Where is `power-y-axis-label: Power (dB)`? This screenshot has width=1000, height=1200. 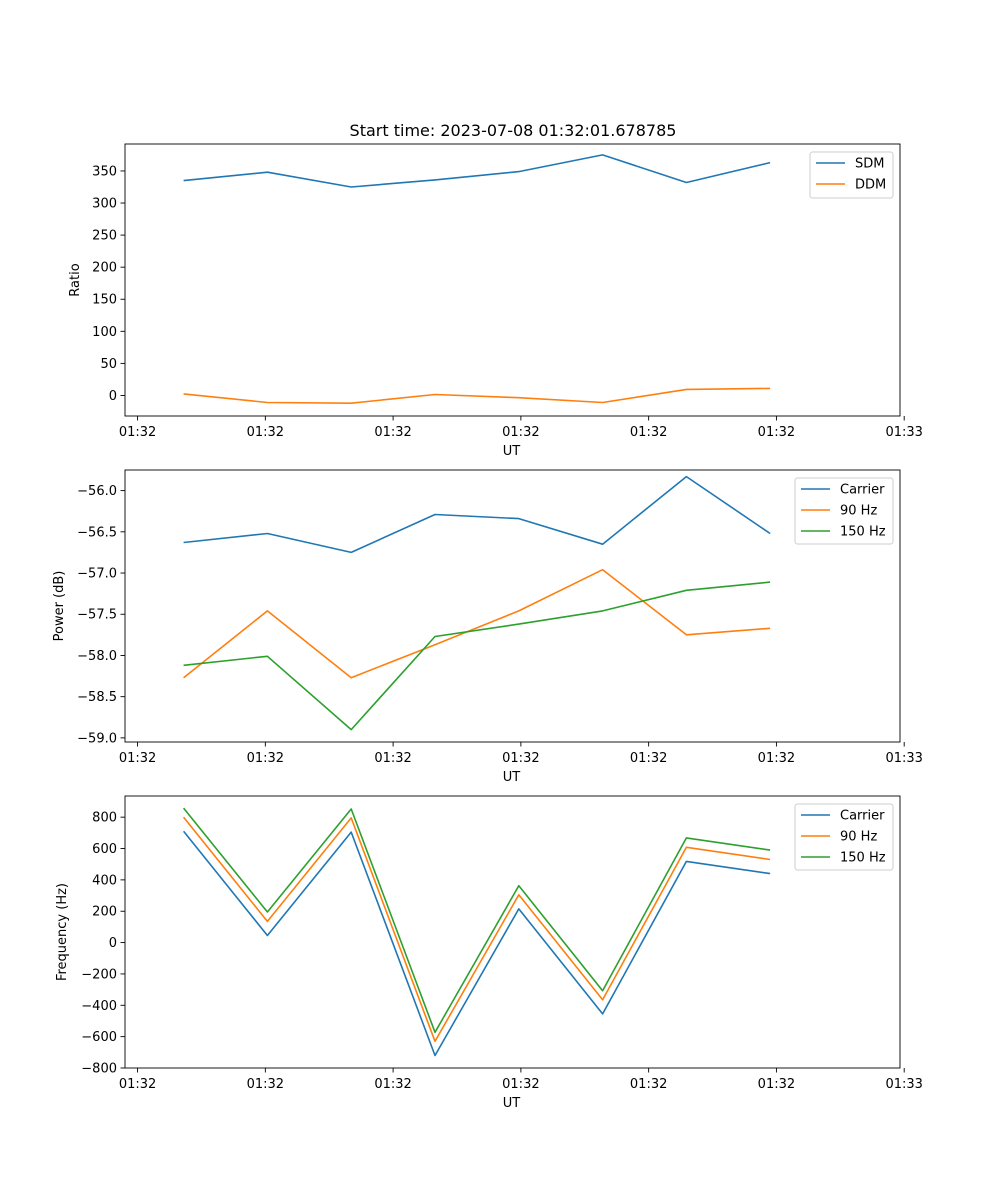
power-y-axis-label: Power (dB) is located at coordinates (59, 606).